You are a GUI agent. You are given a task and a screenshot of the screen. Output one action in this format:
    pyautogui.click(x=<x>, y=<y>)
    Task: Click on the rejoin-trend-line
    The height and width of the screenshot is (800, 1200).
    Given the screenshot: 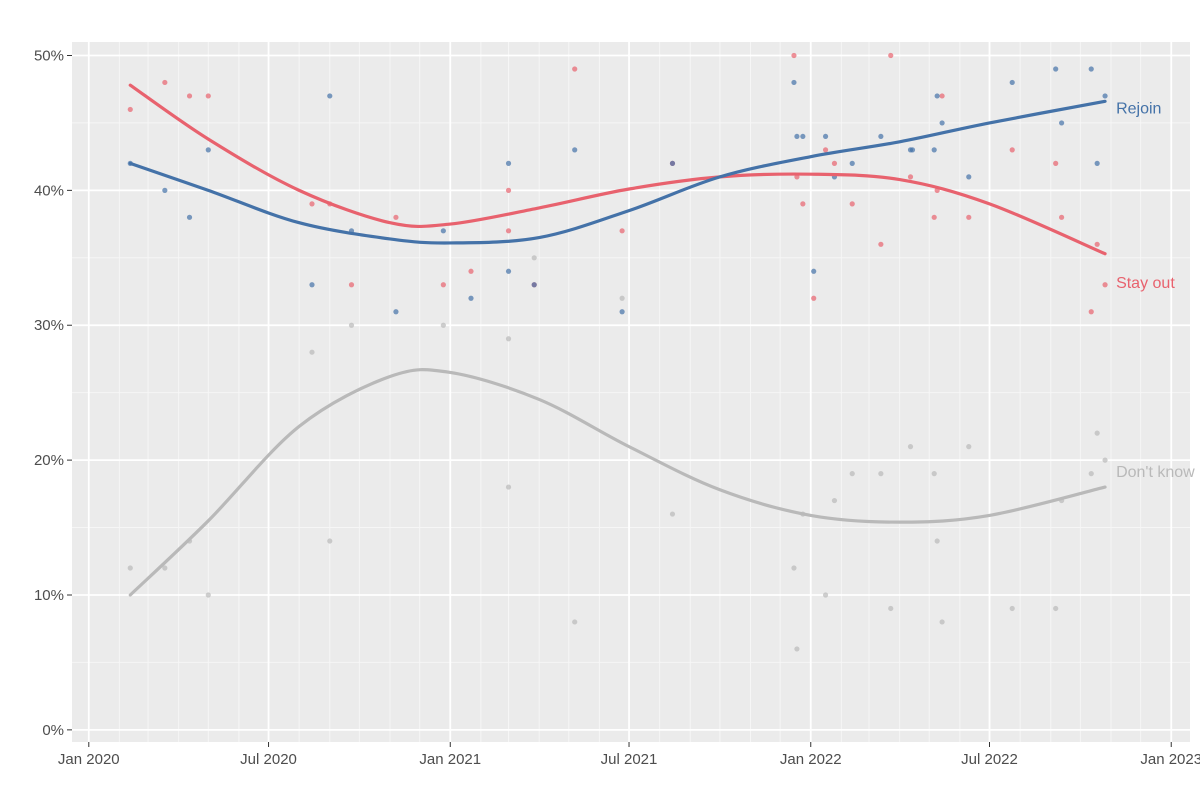 What is the action you would take?
    pyautogui.click(x=617, y=172)
    